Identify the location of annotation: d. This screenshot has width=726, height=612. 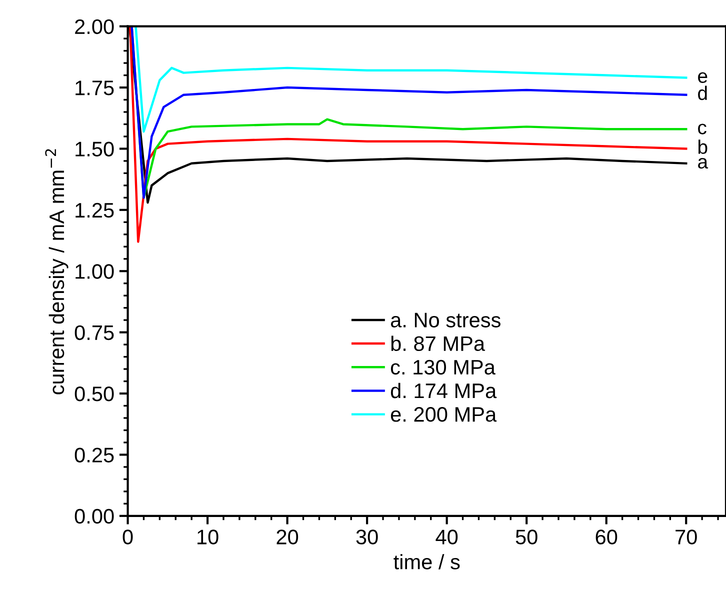
(702, 93).